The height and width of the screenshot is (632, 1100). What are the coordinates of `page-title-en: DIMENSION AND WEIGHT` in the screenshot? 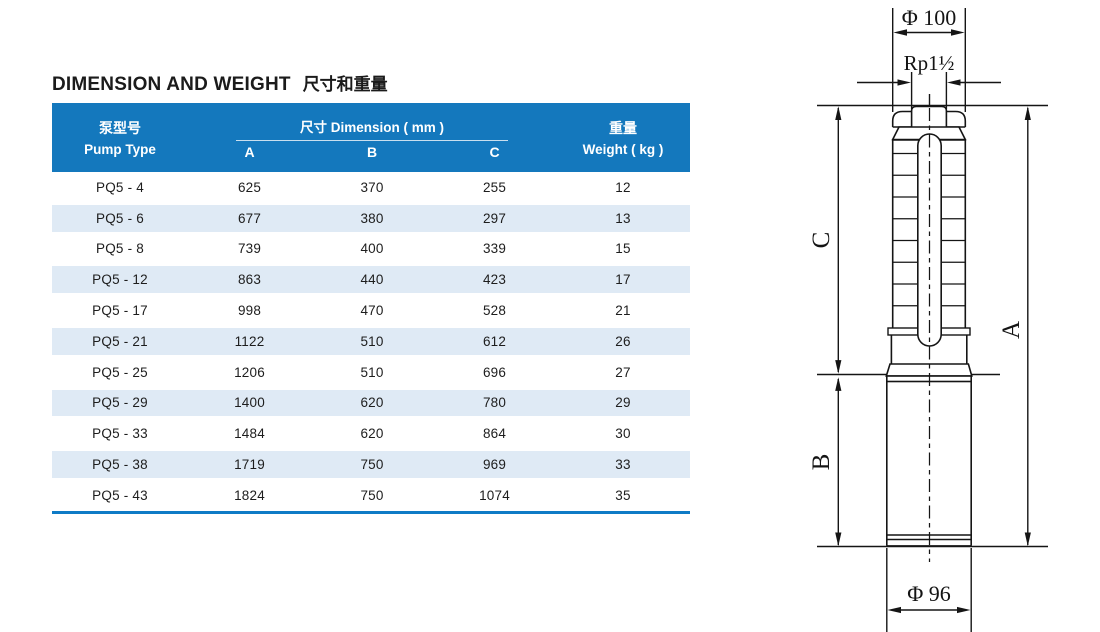 It's located at (171, 84).